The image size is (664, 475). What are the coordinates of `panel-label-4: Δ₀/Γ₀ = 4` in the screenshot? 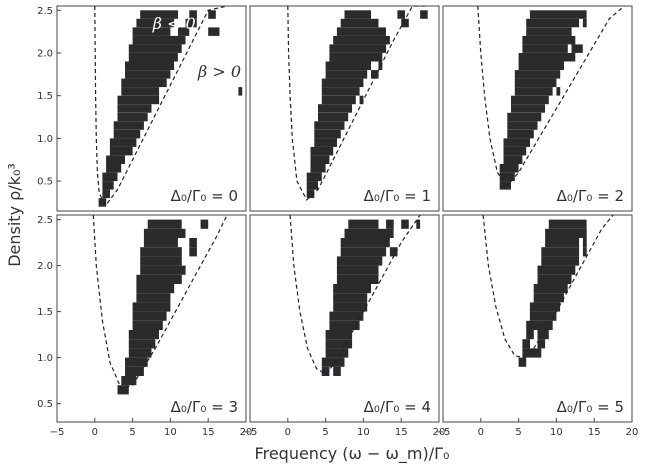 It's located at (397, 407).